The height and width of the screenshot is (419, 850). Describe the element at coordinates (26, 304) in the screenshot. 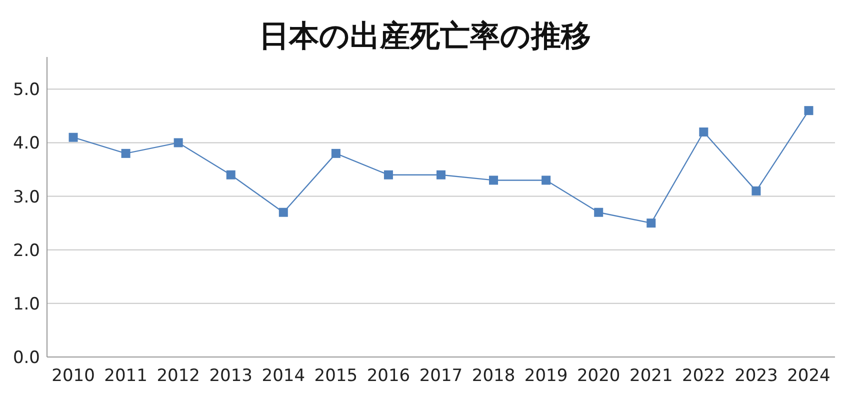

I see `ytick: 1.0` at that location.